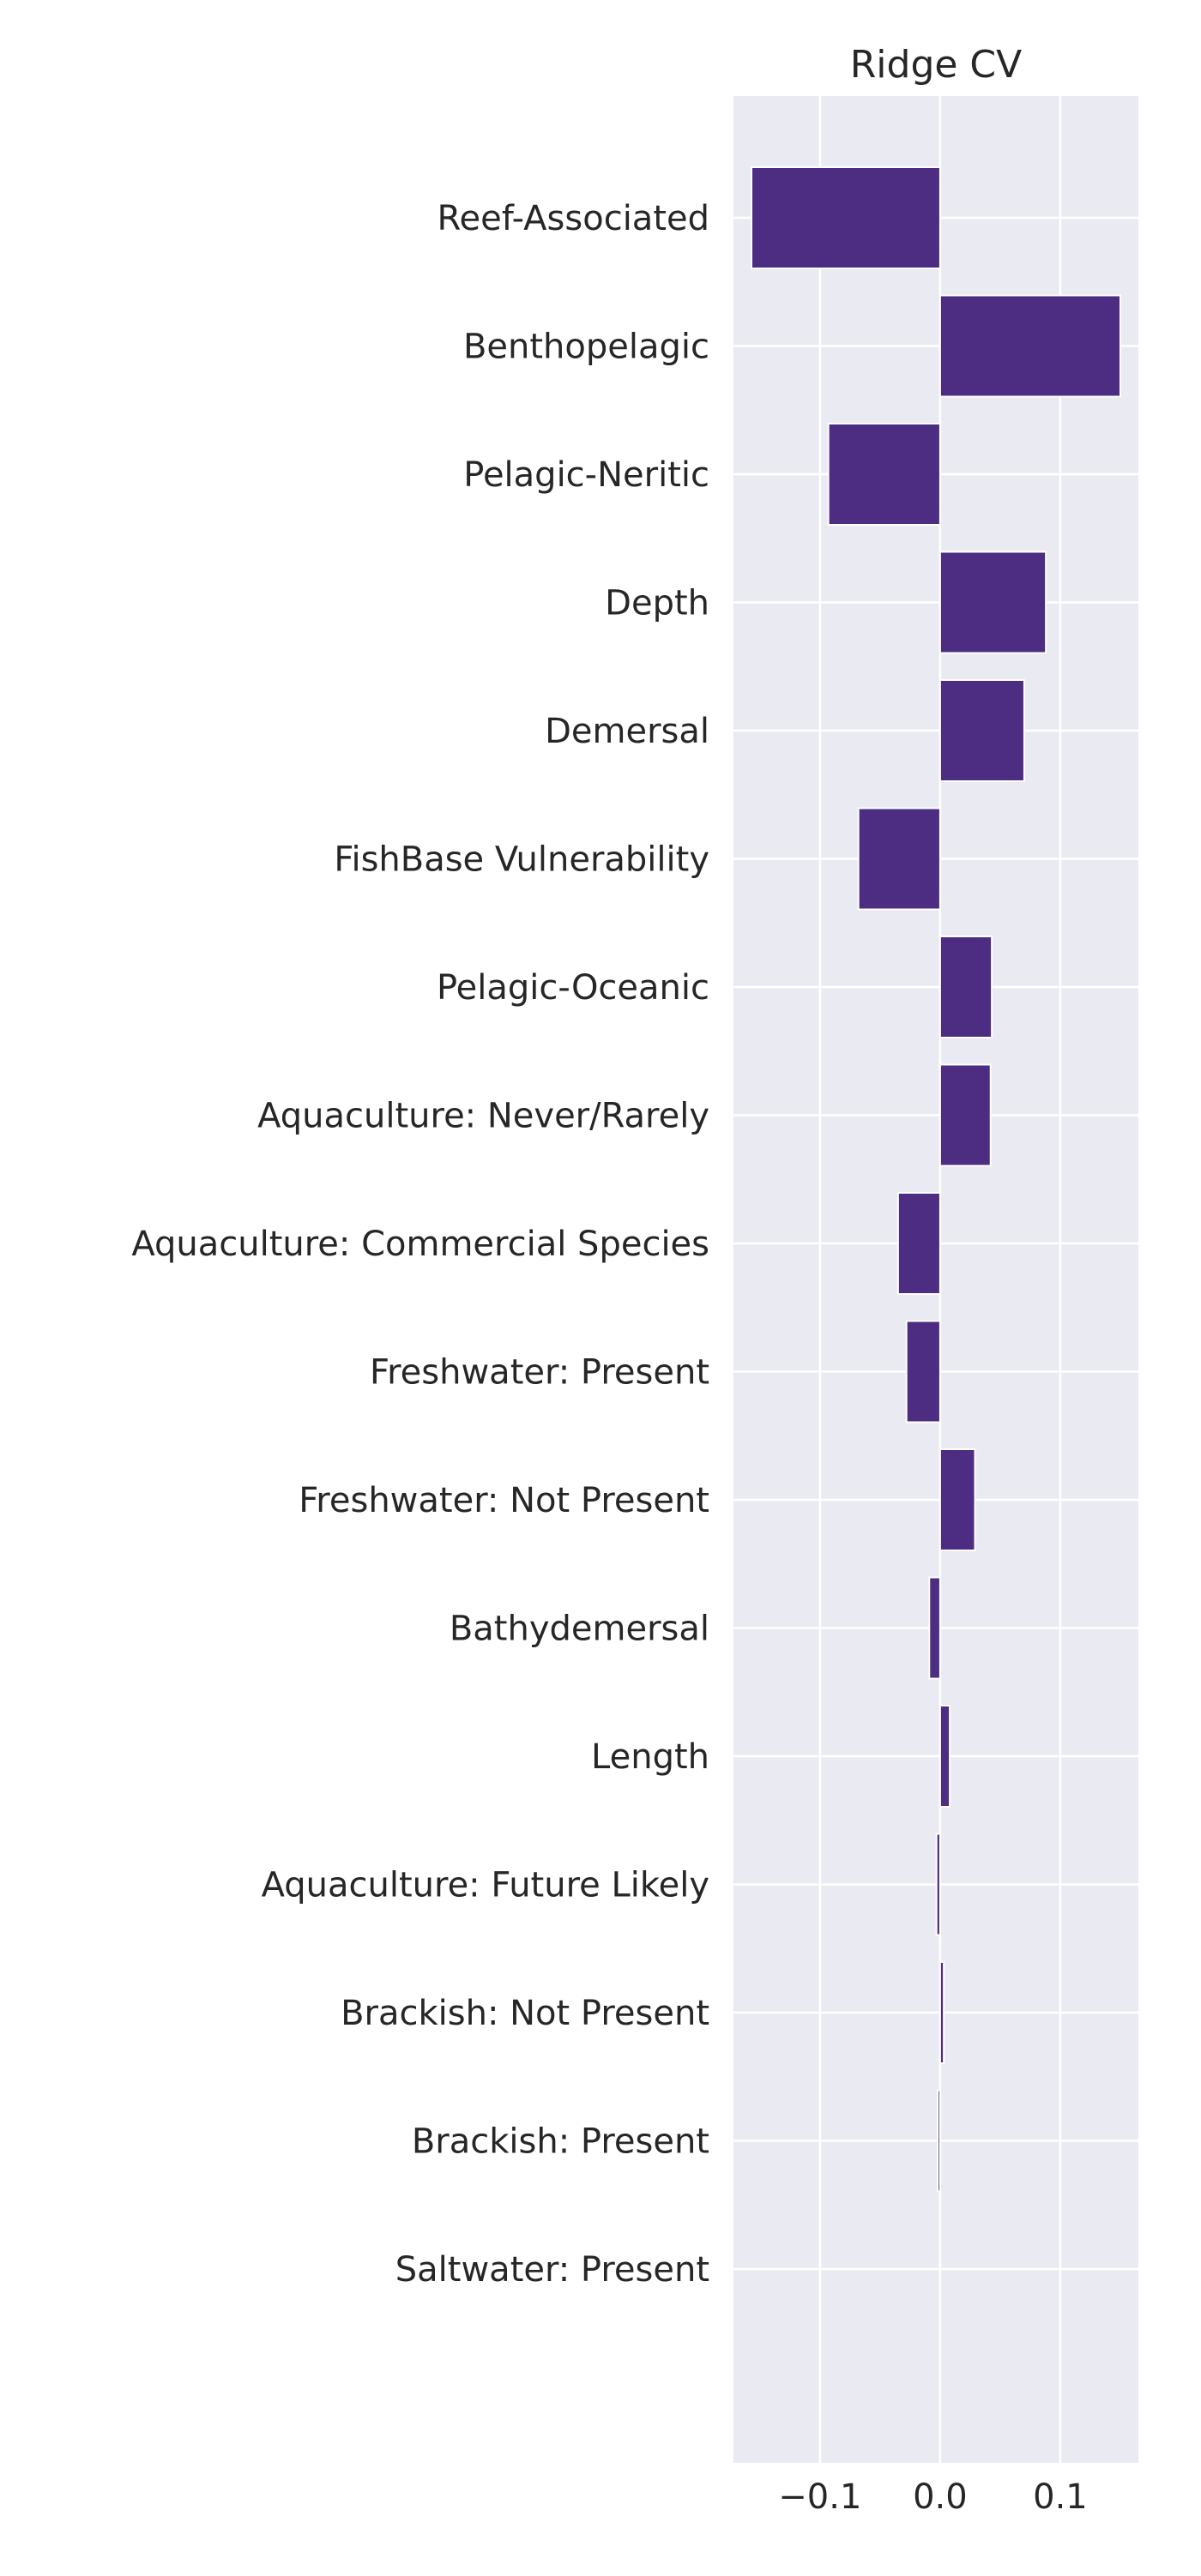  Describe the element at coordinates (627, 731) in the screenshot. I see `category-label: Demersal` at that location.